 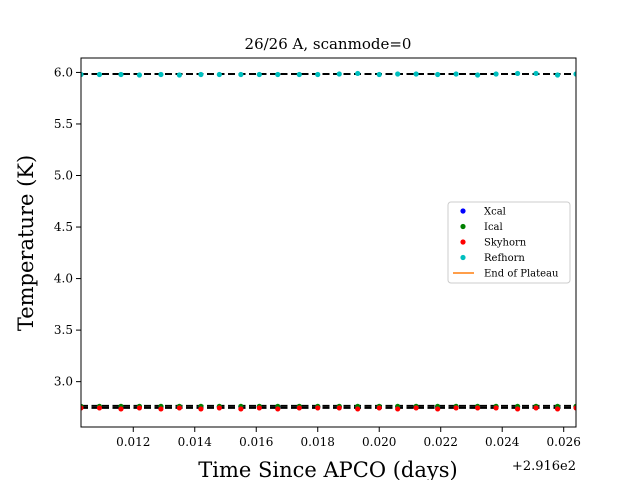 I want to click on legend-item-skyhorn: Skyhorn, so click(x=493, y=243).